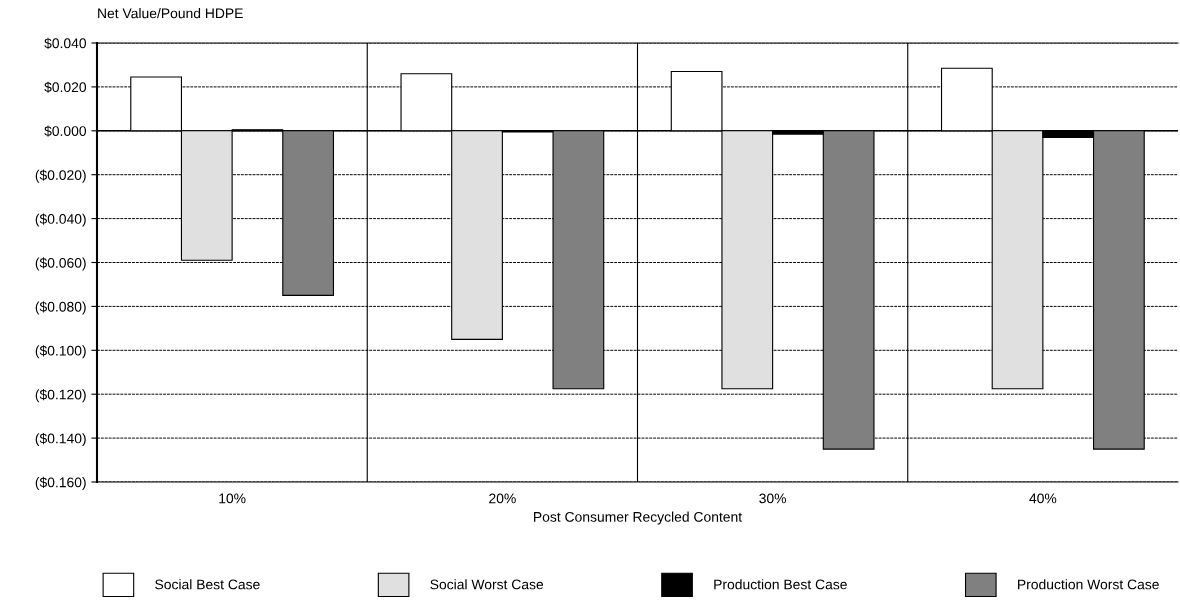  Describe the element at coordinates (60, 308) in the screenshot. I see `y-tick-label: ($0.080)` at that location.